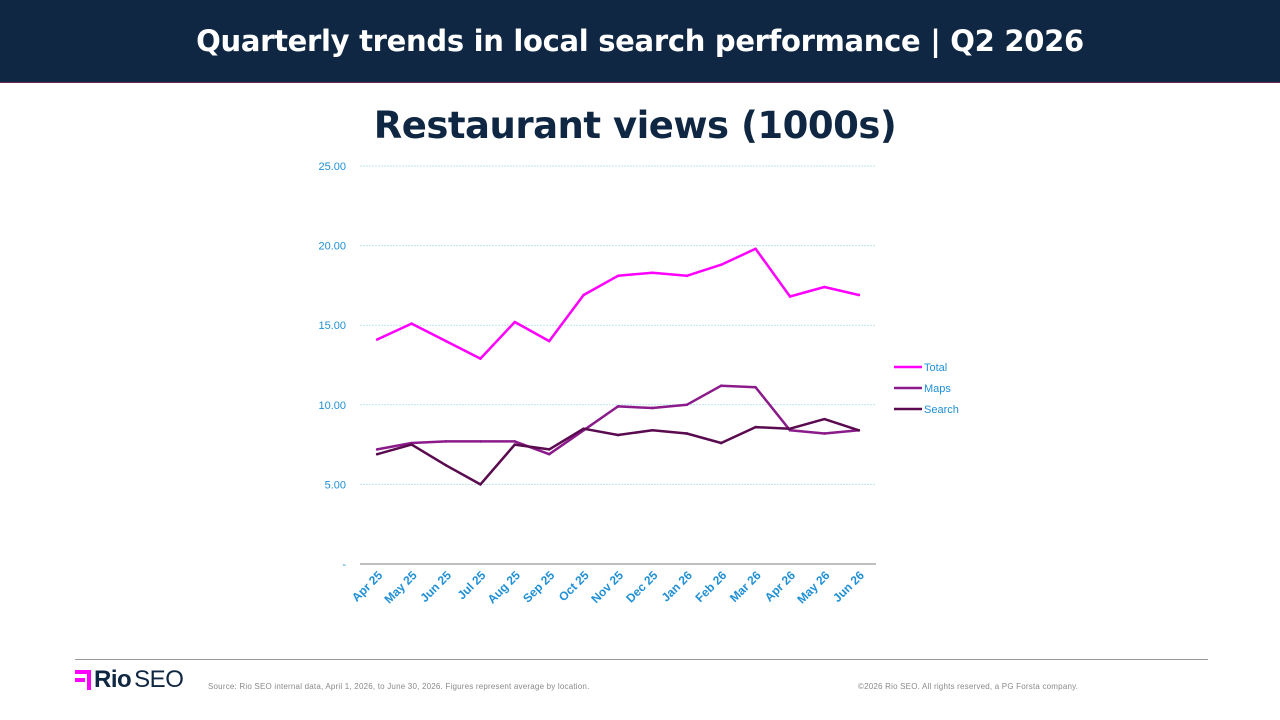 Image resolution: width=1280 pixels, height=720 pixels. I want to click on x-tick-label: Mar 26, so click(745, 586).